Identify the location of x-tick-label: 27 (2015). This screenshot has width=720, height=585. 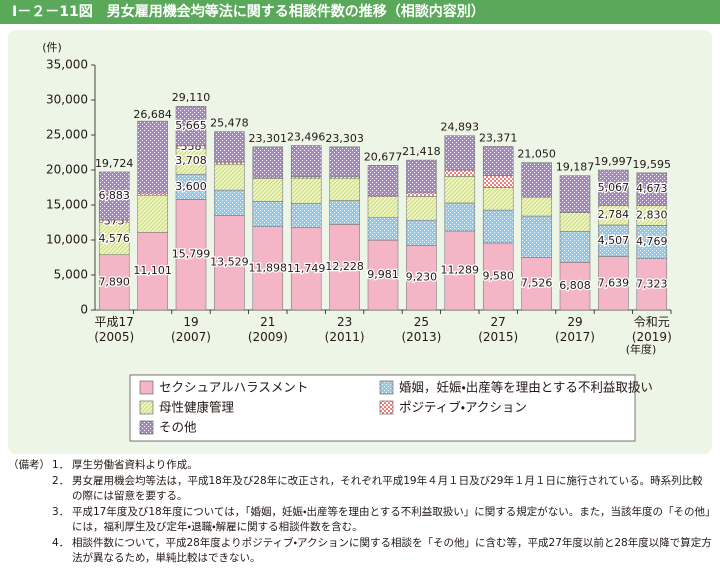
(498, 329).